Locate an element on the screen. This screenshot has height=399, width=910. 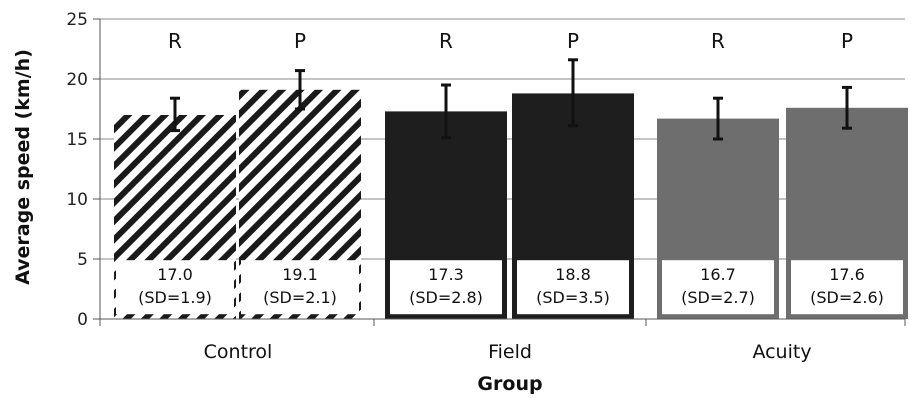
data-label-sd: (SD=2.1) is located at coordinates (300, 297).